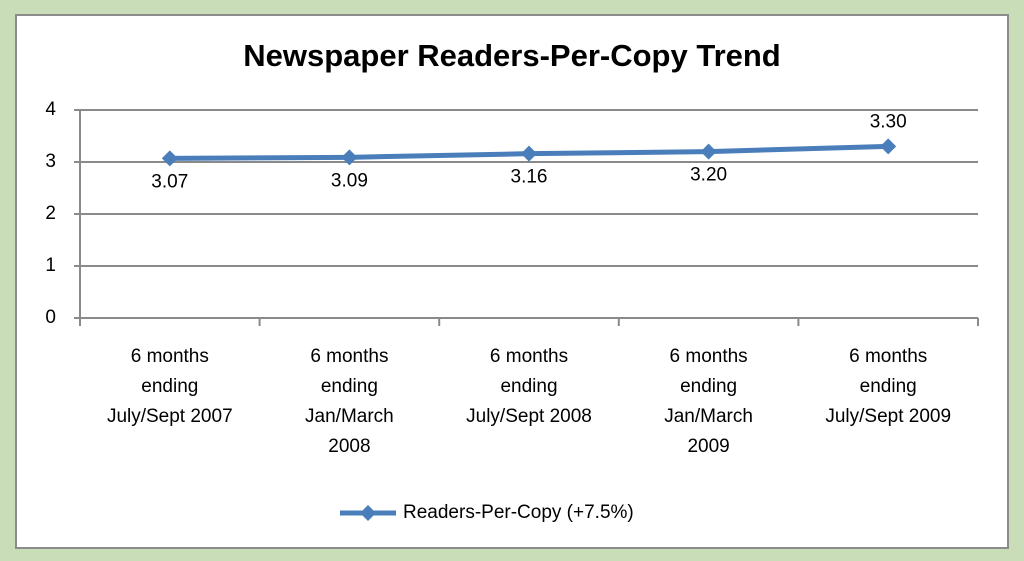 The width and height of the screenshot is (1024, 561). What do you see at coordinates (50, 265) in the screenshot?
I see `y-tick-label: 1` at bounding box center [50, 265].